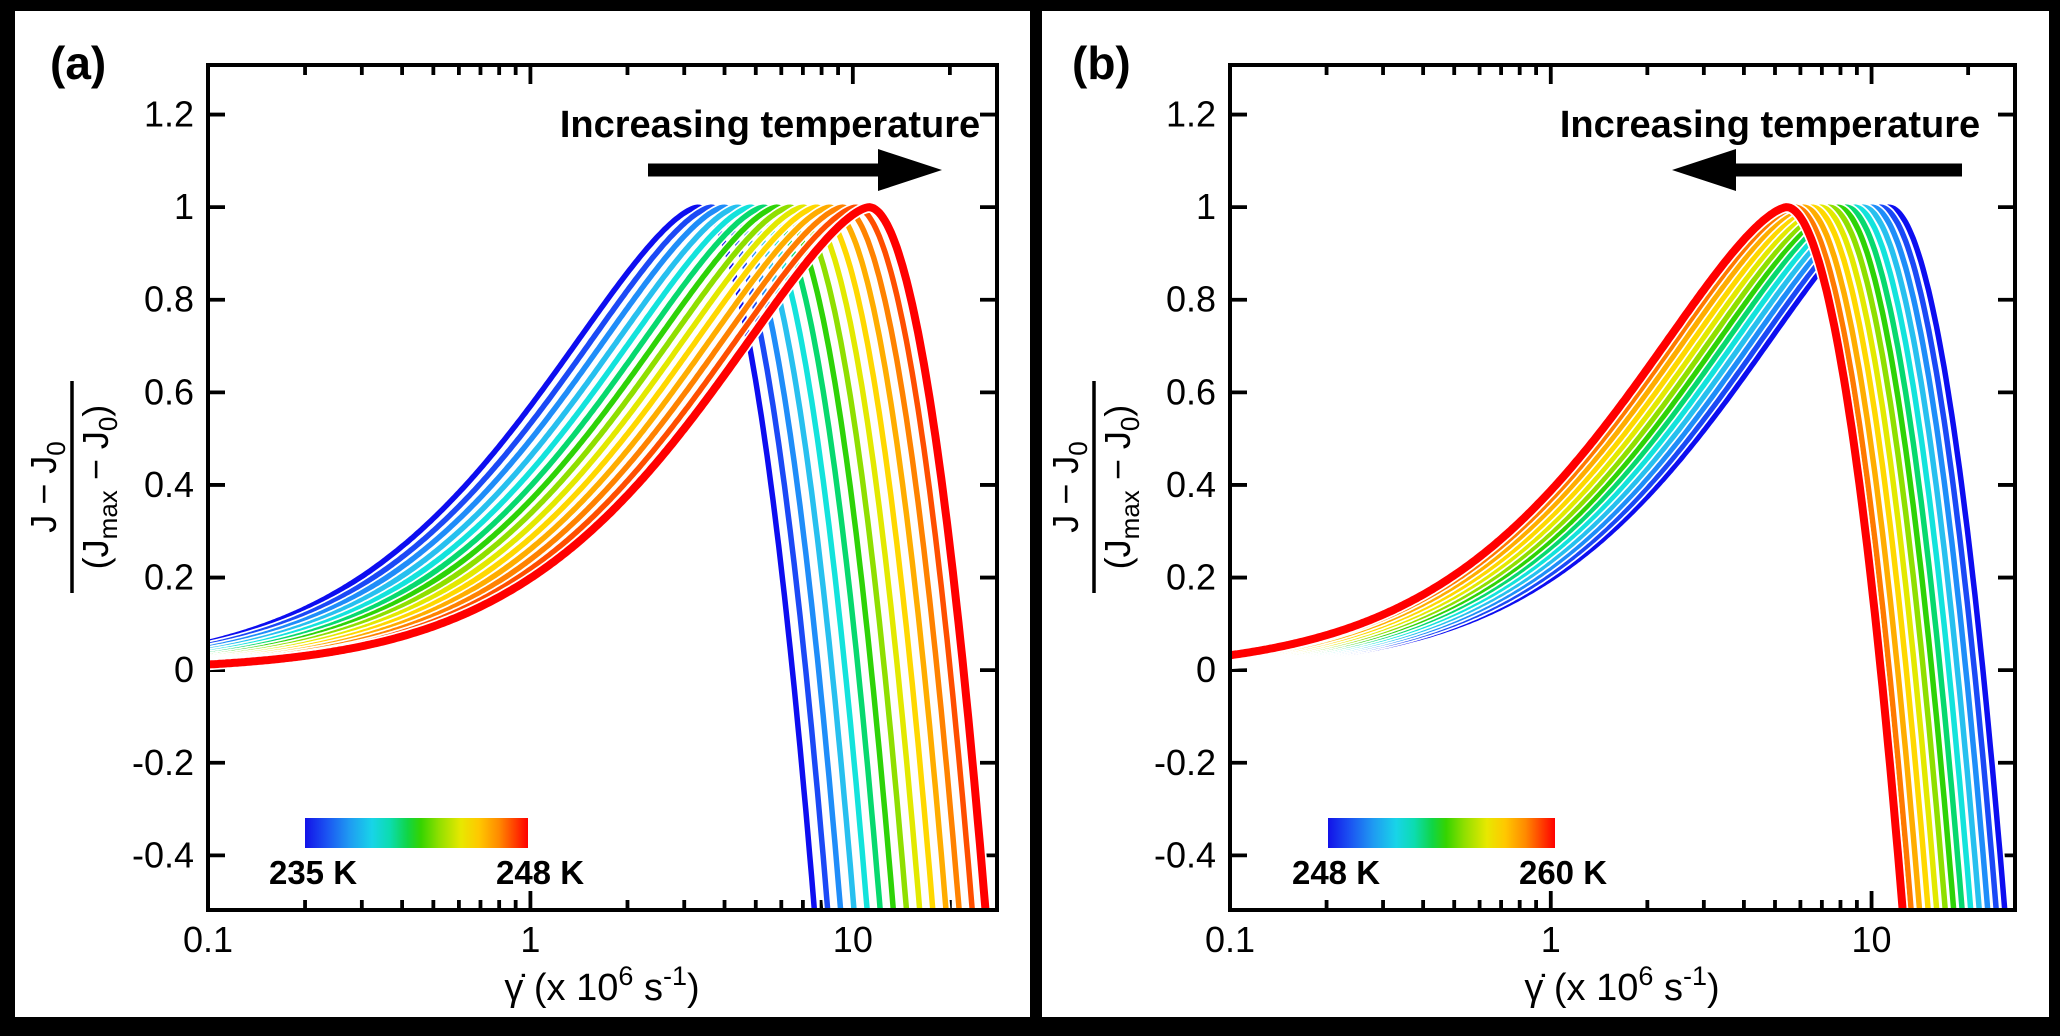 This screenshot has height=1036, width=2060. I want to click on panel-a-y-axis-label: J − J0 (Jmax − J0), so click(73, 487).